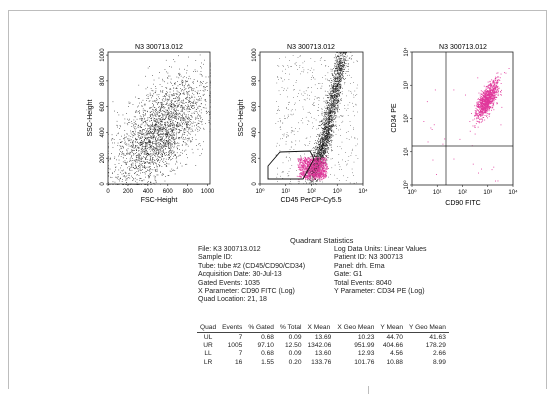  I want to click on column-header: Y Mean, so click(391, 328).